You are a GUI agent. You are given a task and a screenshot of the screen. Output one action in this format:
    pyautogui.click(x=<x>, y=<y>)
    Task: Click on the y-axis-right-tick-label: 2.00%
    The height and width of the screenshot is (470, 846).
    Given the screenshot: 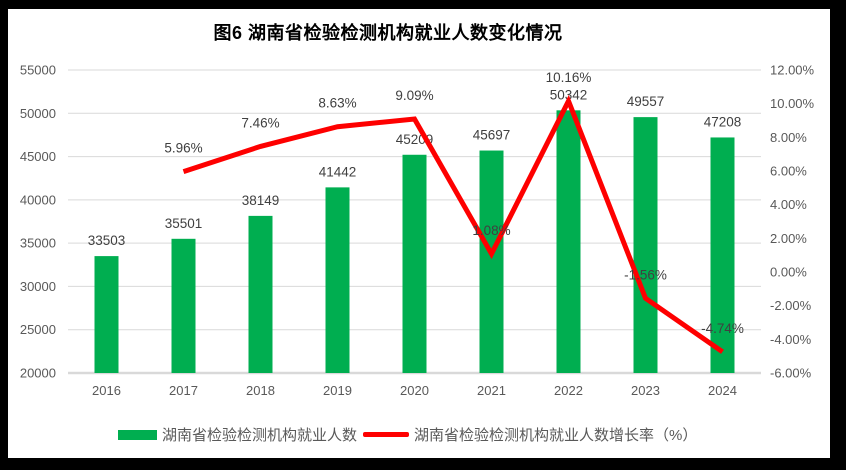 What is the action you would take?
    pyautogui.click(x=788, y=238)
    